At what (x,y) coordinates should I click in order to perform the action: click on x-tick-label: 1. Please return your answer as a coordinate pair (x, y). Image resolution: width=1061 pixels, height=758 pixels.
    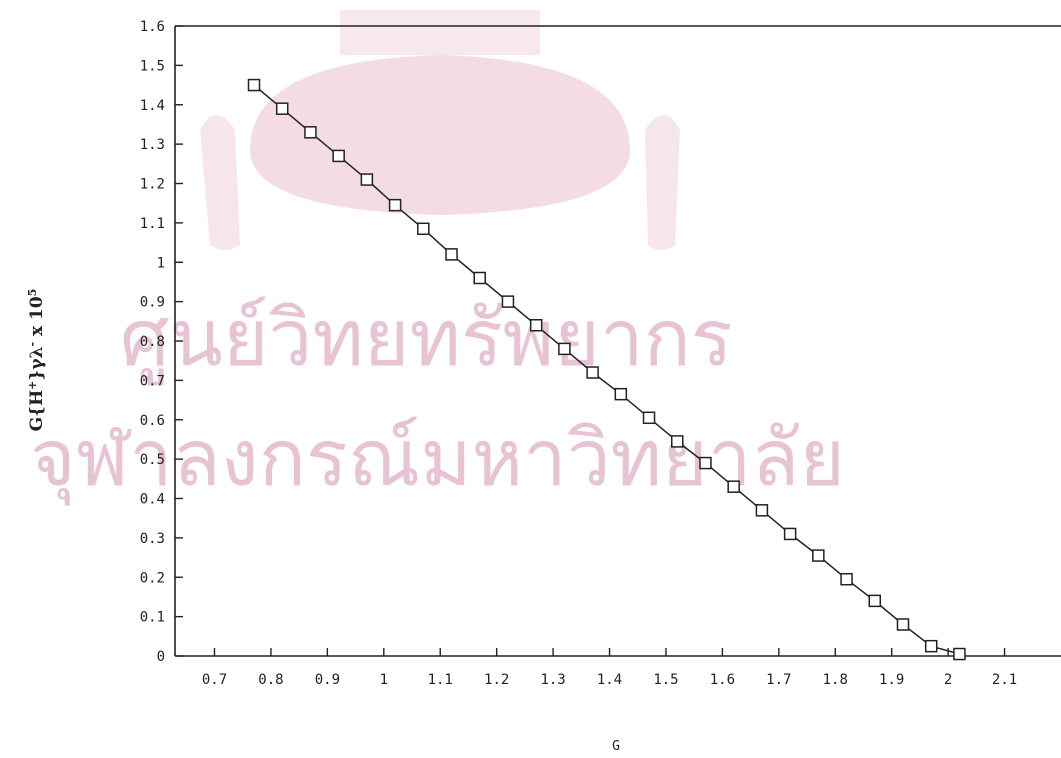
    Looking at the image, I should click on (384, 680).